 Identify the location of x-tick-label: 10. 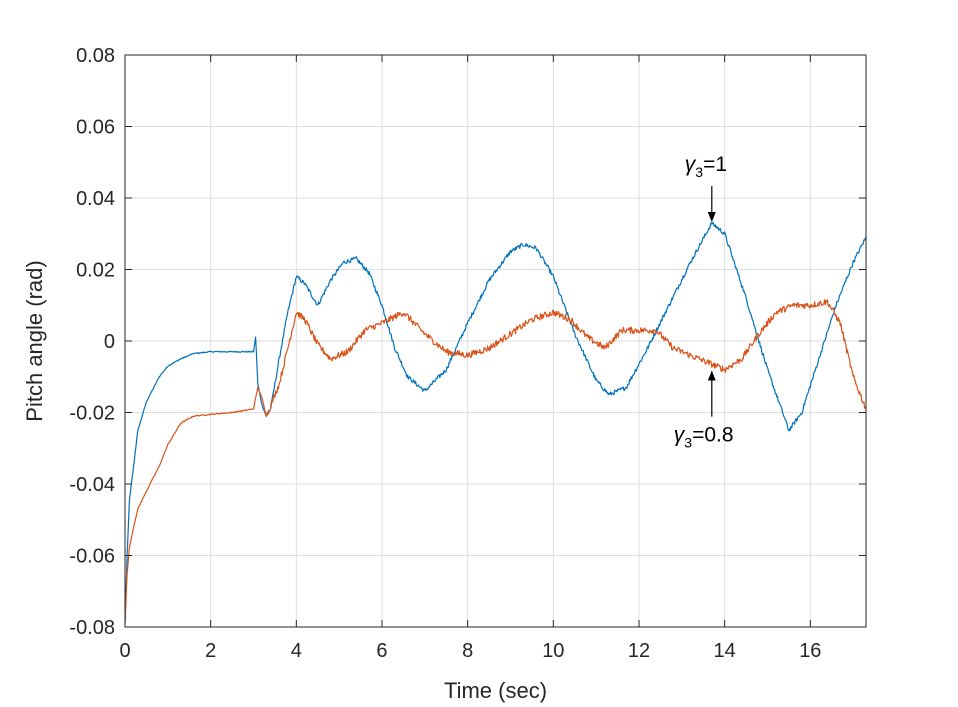
(553, 651).